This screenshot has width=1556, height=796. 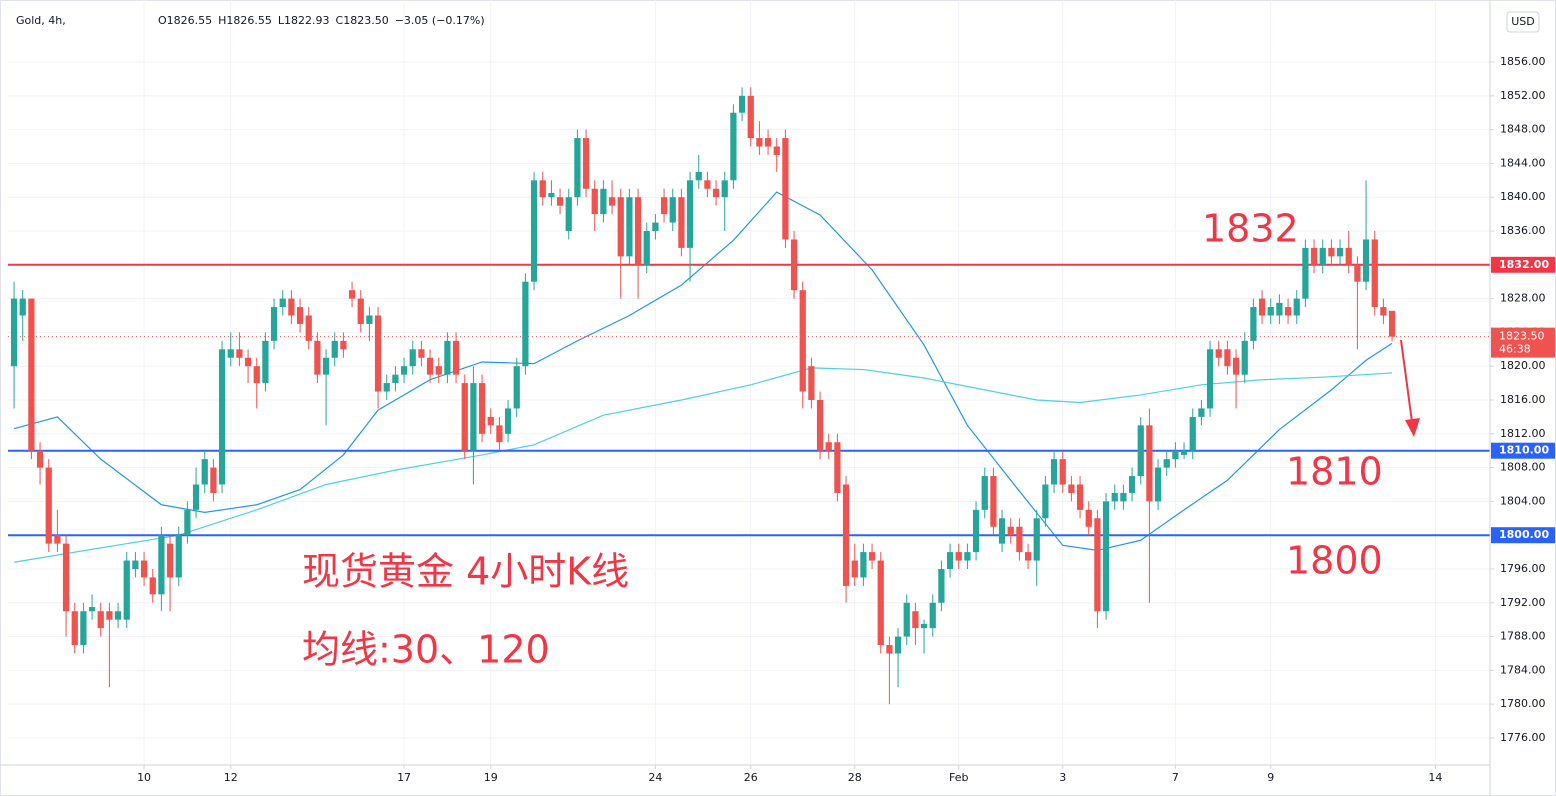 I want to click on y-tick-label: 1856.00, so click(x=1523, y=61).